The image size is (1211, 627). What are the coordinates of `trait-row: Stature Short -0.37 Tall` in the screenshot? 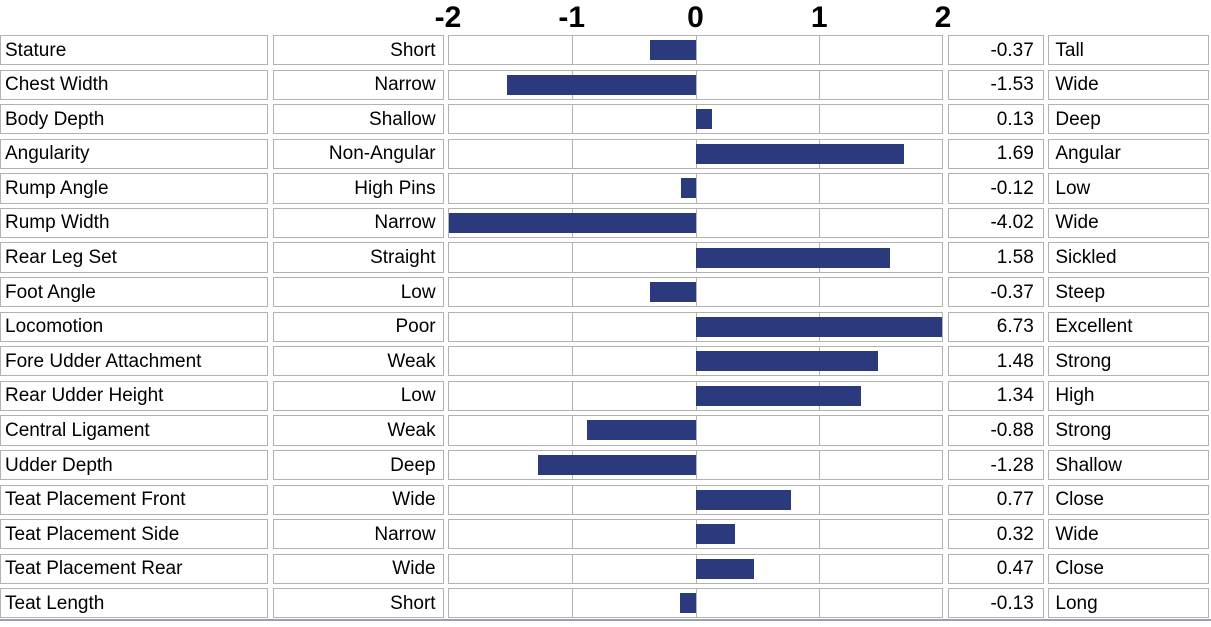 It's located at (605, 50).